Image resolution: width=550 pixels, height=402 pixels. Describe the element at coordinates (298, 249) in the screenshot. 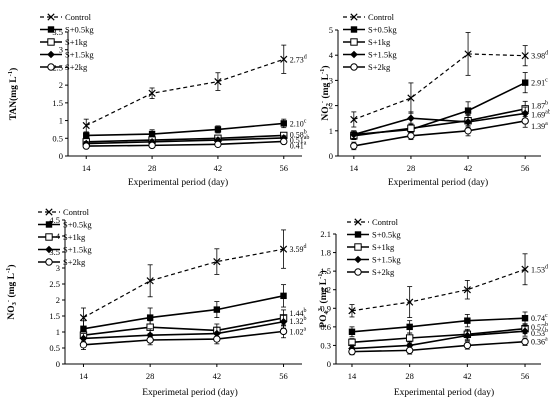

I see `data-label: 3.59d` at that location.